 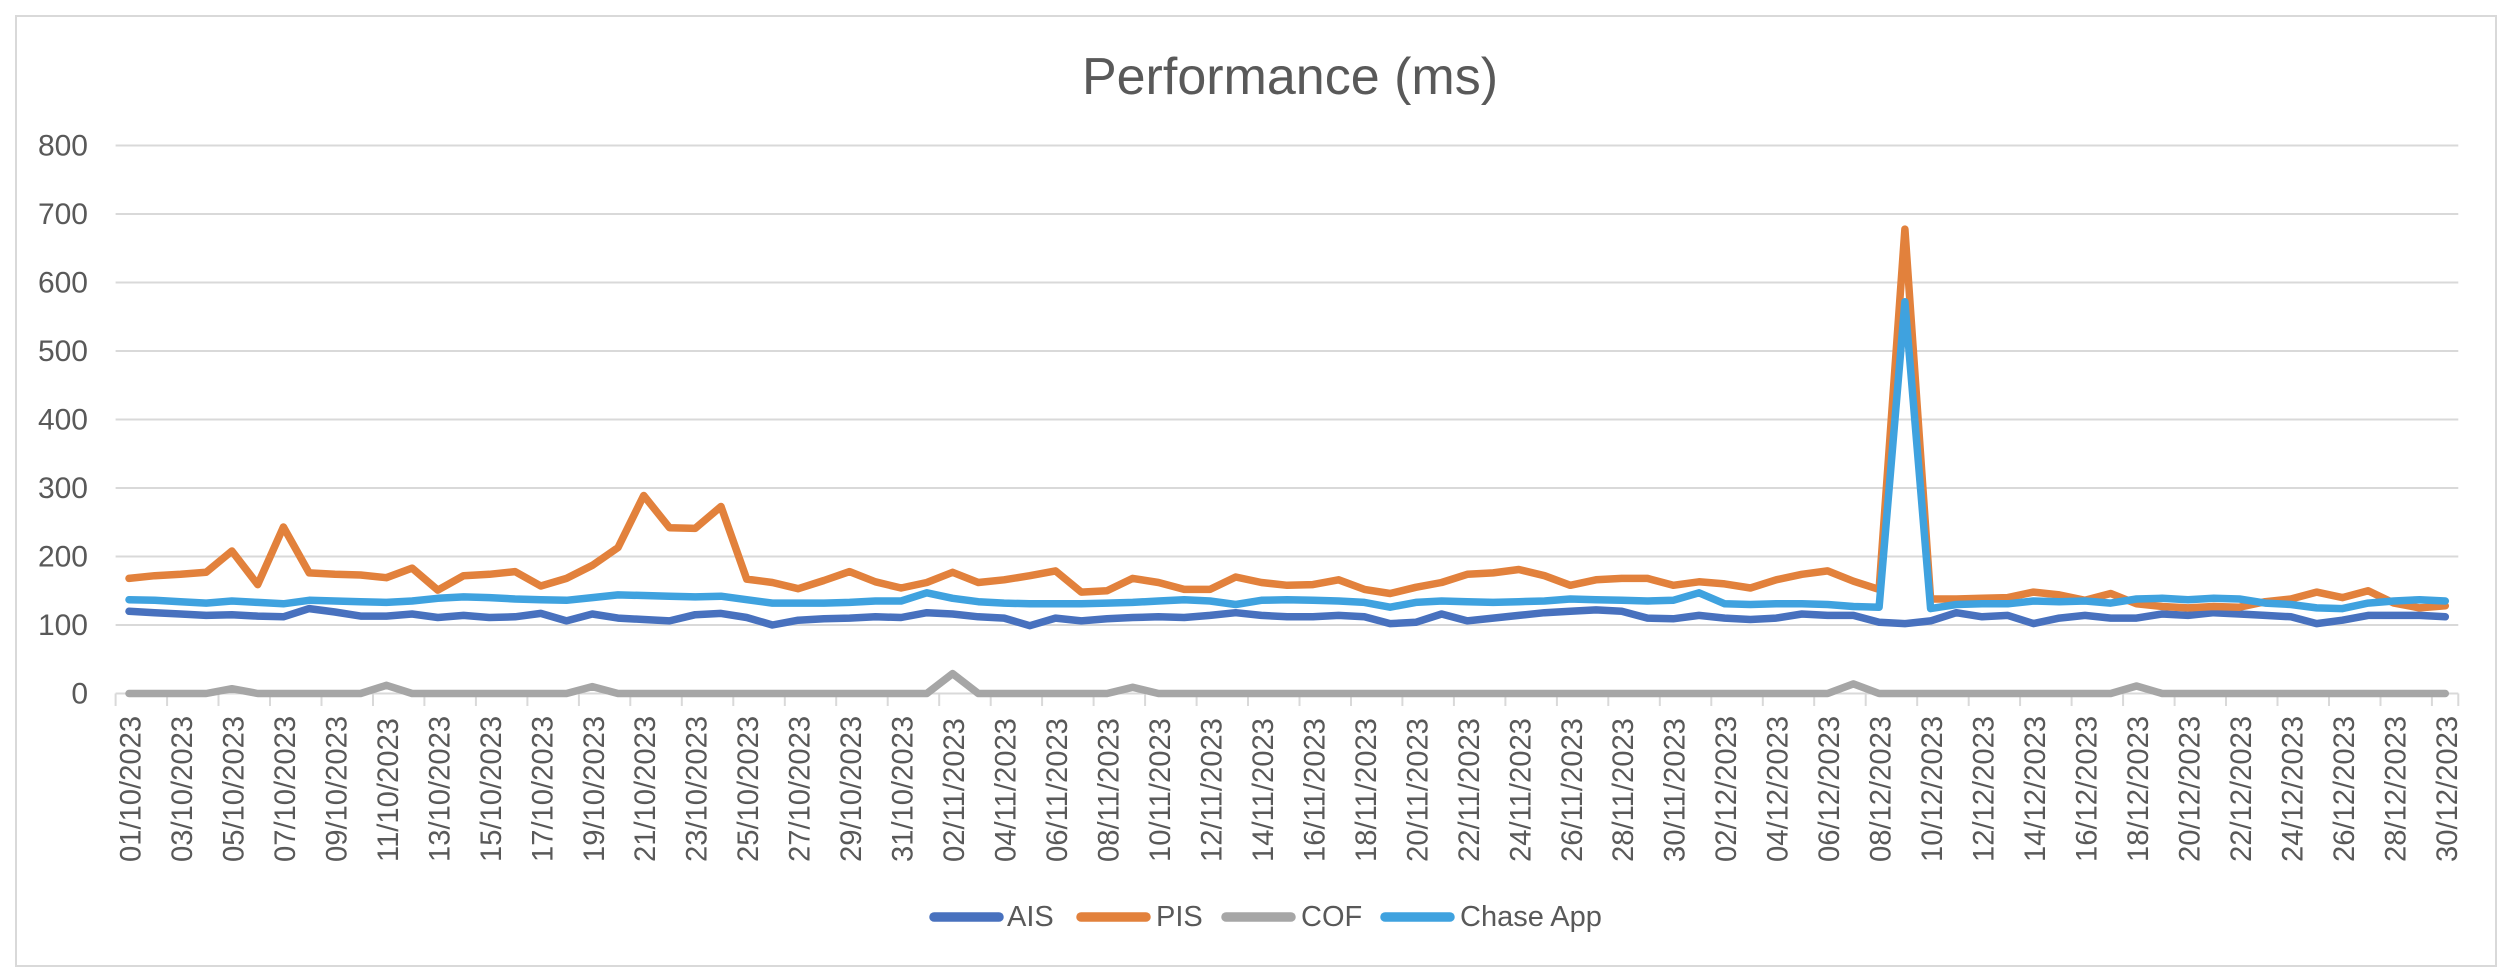 I want to click on svg-text: 19/10/2023, so click(x=595, y=789).